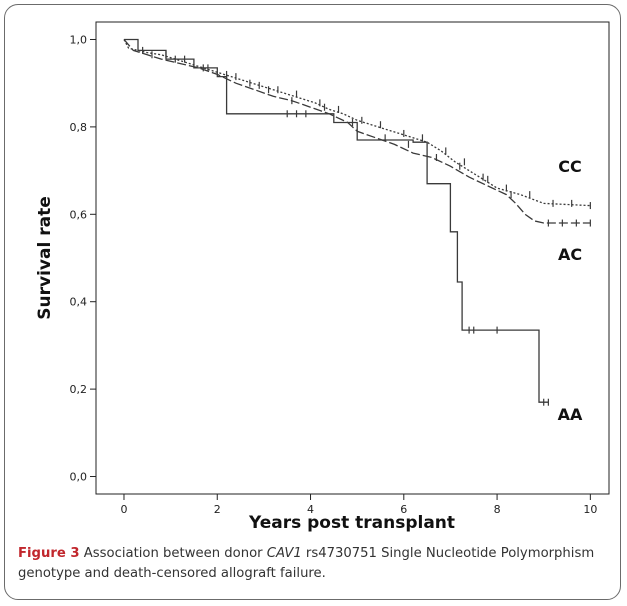 The width and height of the screenshot is (627, 606). What do you see at coordinates (79, 389) in the screenshot?
I see `y-tick-label: 0,2` at bounding box center [79, 389].